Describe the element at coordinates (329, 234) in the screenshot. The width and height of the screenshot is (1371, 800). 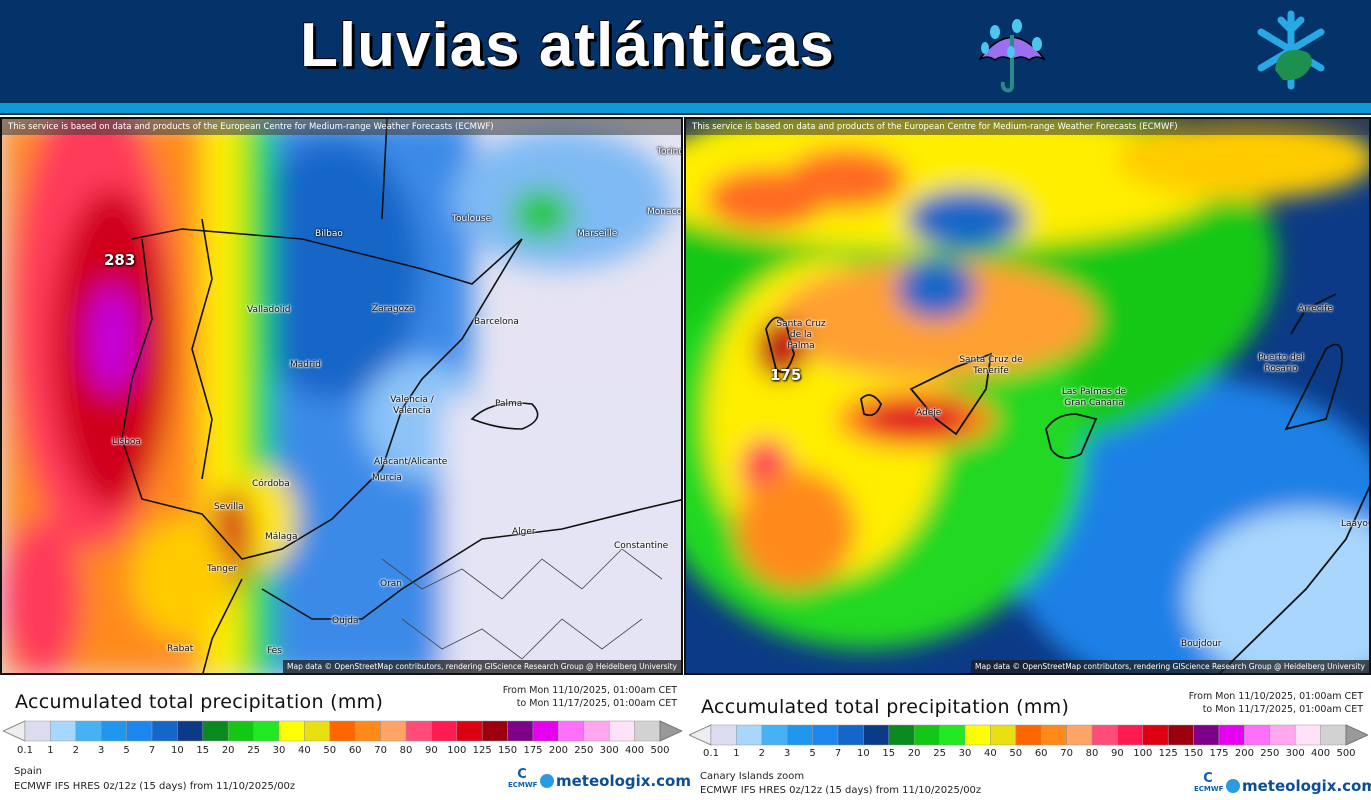
I see `city-label: Bilbao` at that location.